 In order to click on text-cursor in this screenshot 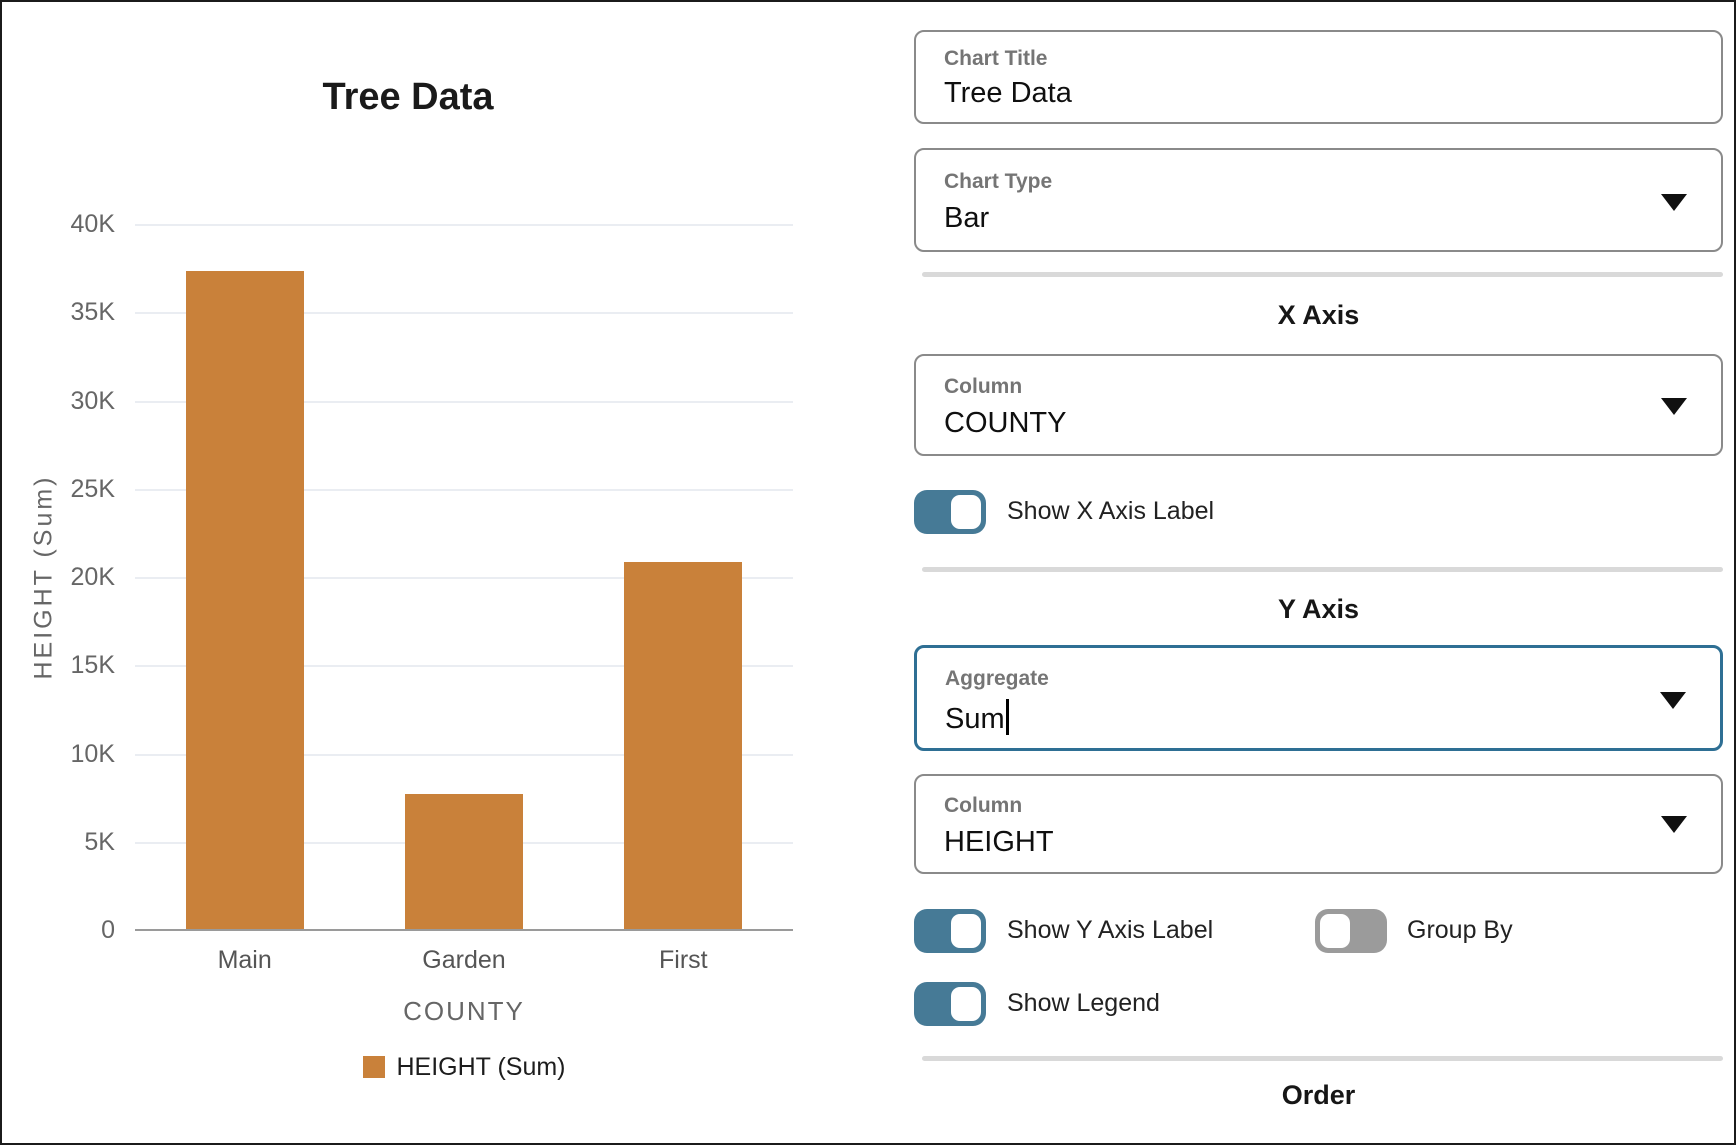, I will do `click(1007, 717)`.